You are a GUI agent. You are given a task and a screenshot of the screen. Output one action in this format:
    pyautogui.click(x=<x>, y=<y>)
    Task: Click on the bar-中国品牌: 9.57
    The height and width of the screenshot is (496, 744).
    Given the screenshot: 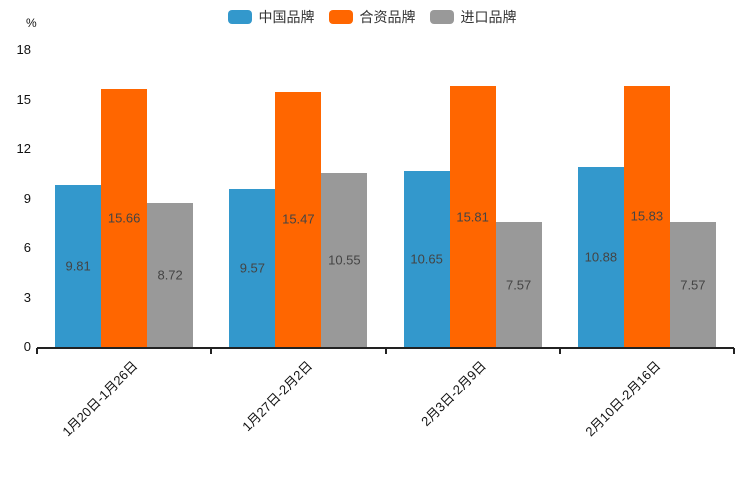 What is the action you would take?
    pyautogui.click(x=252, y=268)
    